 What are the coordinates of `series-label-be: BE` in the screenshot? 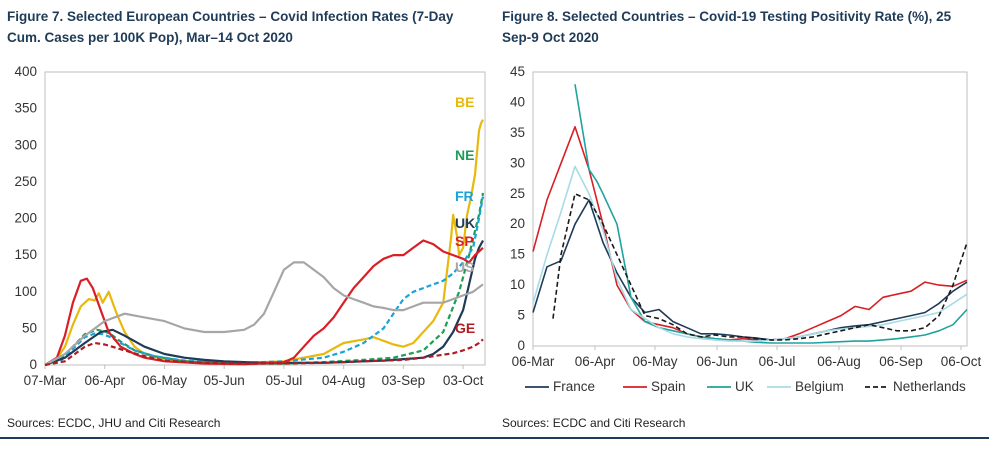 It's located at (464, 102).